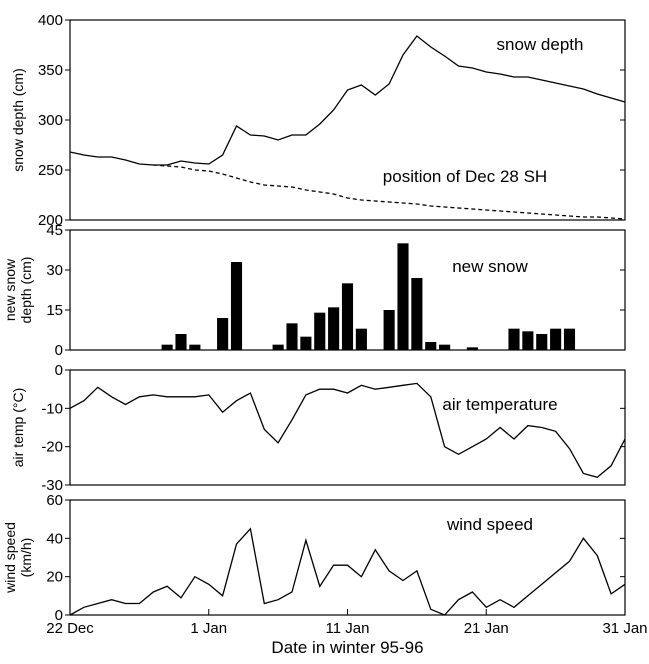 This screenshot has height=664, width=649. Describe the element at coordinates (499, 404) in the screenshot. I see `series-label: air temperature` at that location.